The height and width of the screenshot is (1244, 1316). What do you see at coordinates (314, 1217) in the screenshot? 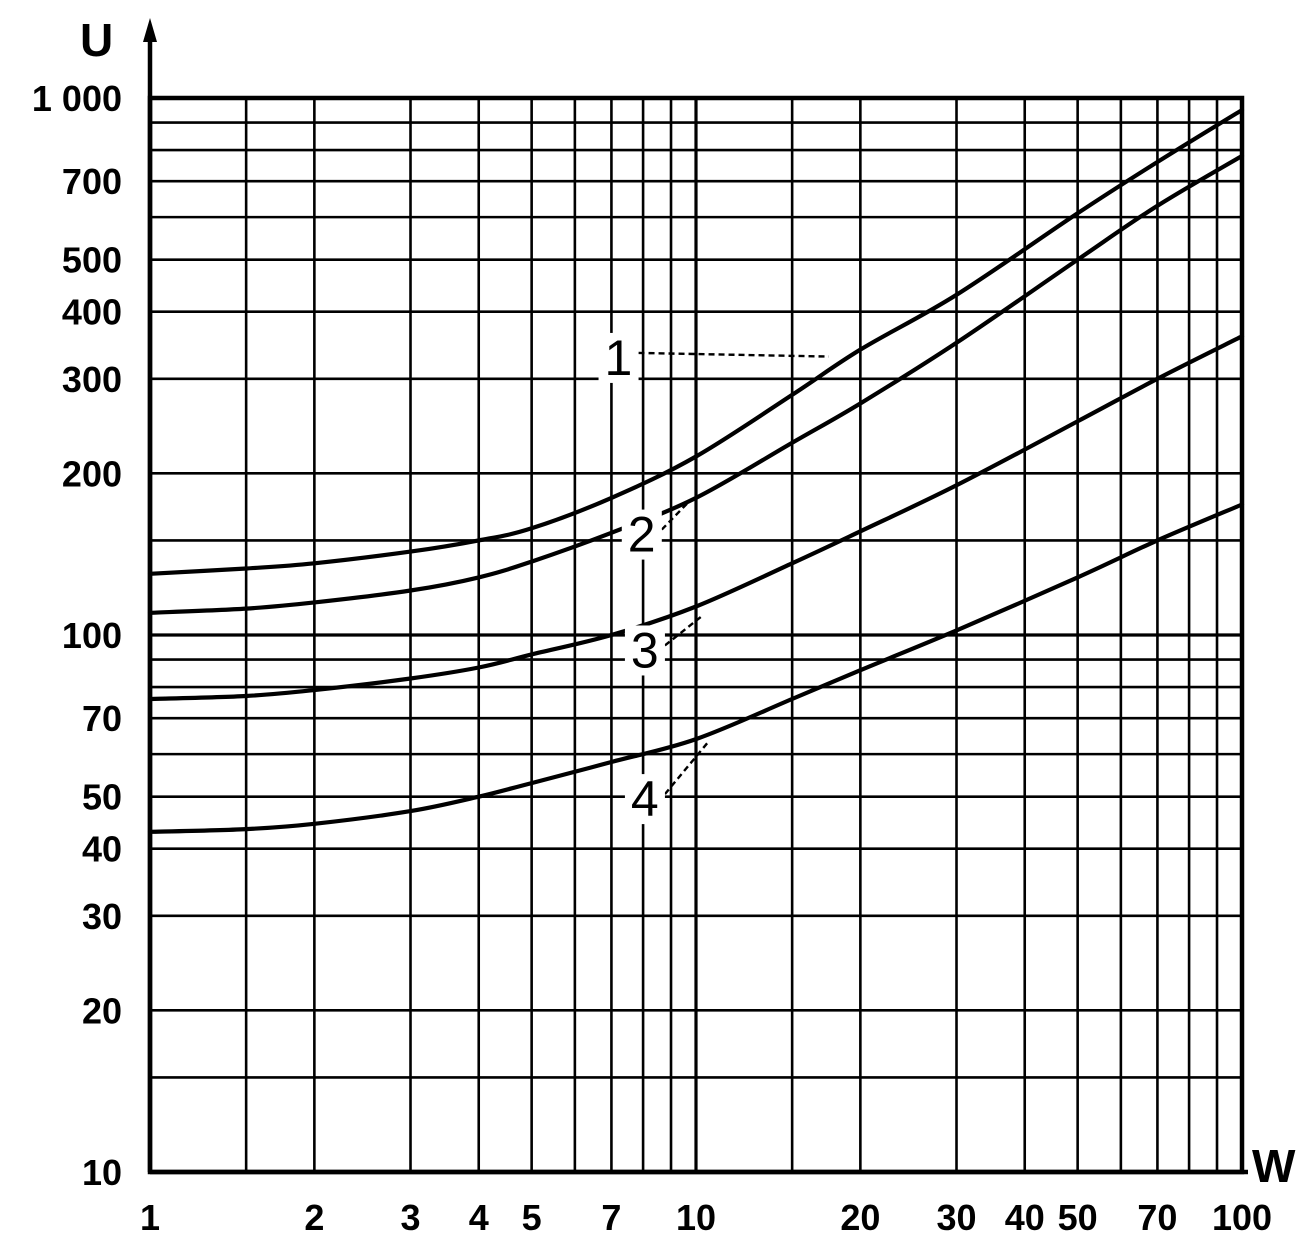
I see `x-tick-label: 2` at bounding box center [314, 1217].